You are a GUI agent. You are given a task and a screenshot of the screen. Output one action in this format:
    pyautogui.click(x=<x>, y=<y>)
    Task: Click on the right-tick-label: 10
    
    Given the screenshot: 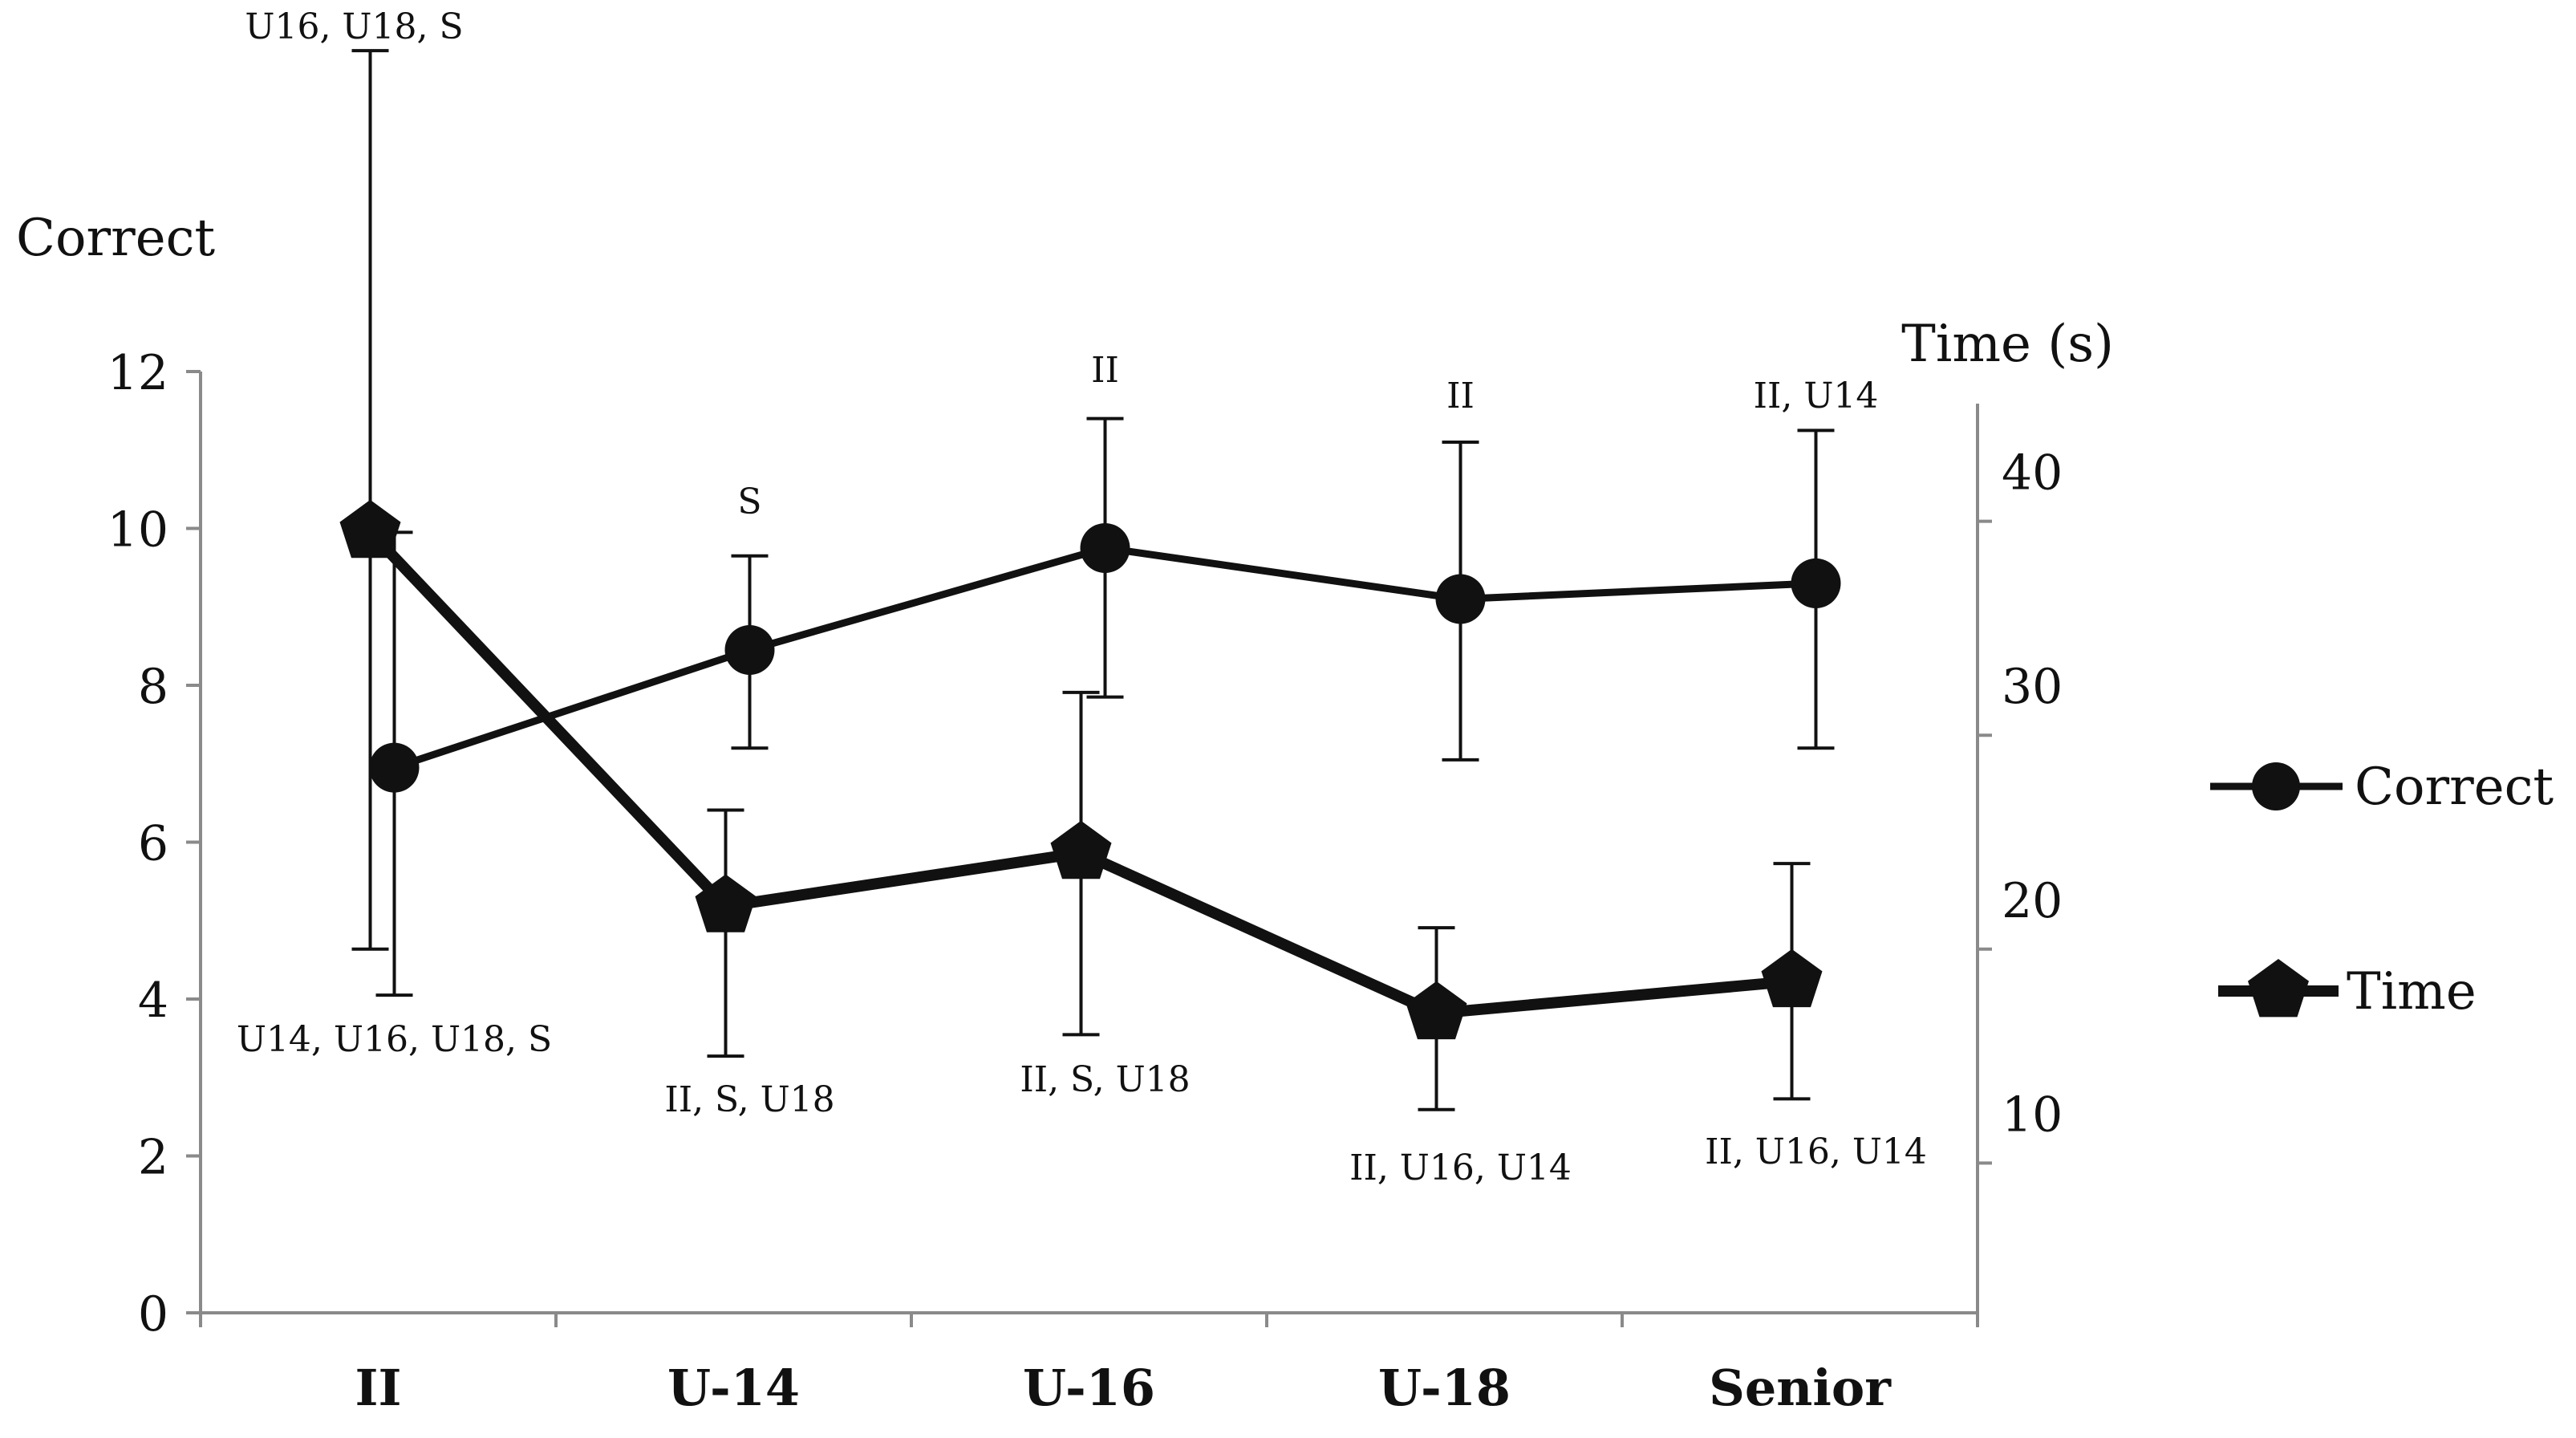 What is the action you would take?
    pyautogui.click(x=2032, y=1115)
    